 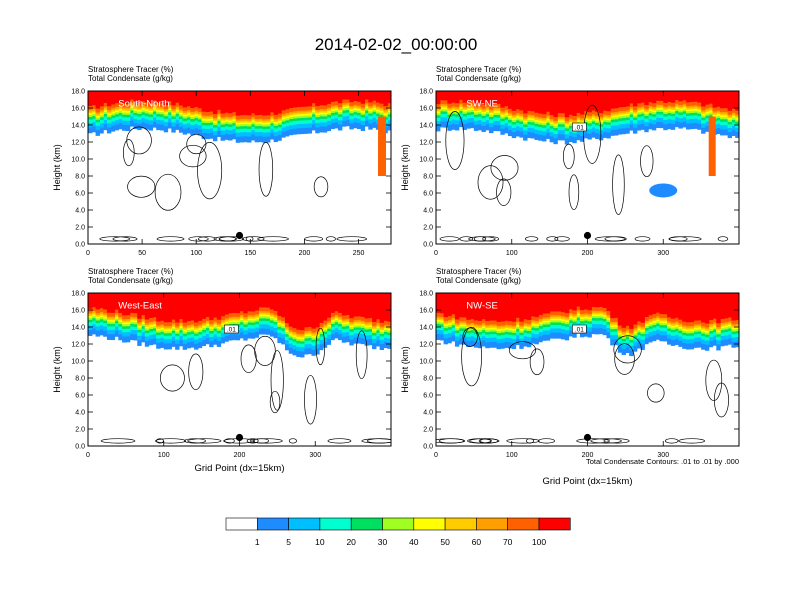 I want to click on colorbar-label: 5, so click(x=288, y=542).